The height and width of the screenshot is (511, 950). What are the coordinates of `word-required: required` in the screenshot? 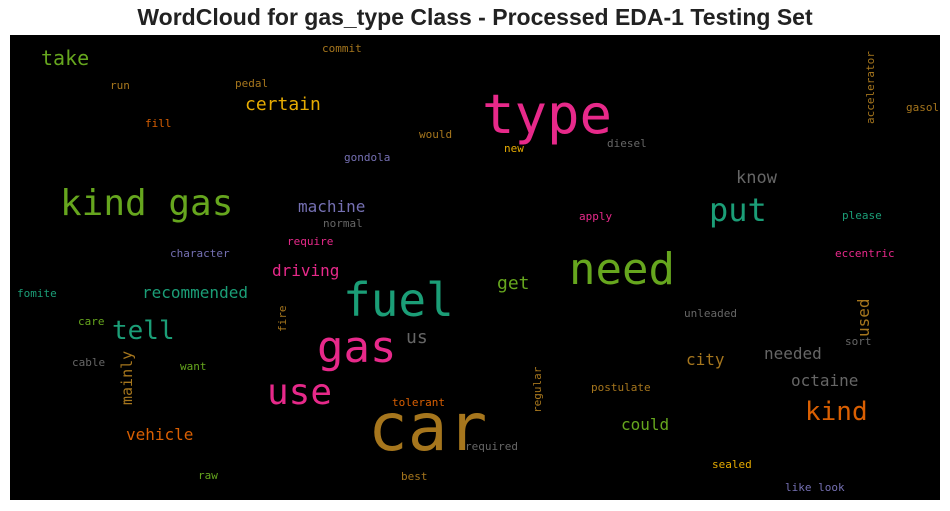 It's located at (491, 446).